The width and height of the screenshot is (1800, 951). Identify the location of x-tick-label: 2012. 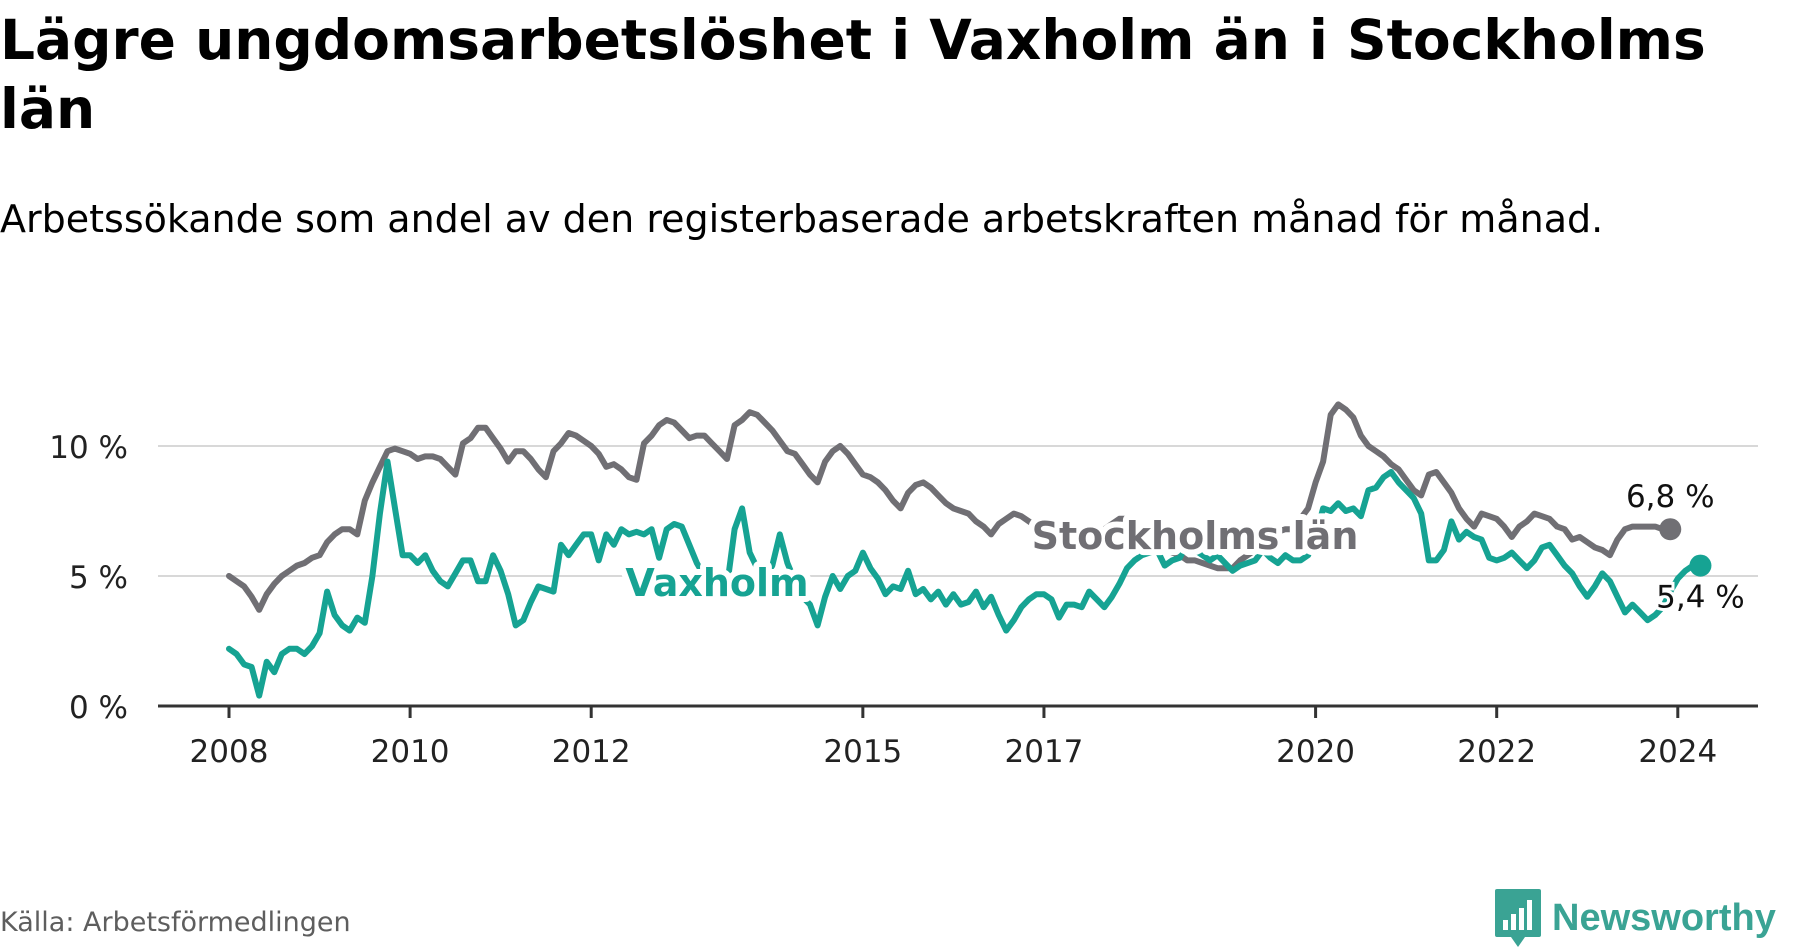
(591, 752).